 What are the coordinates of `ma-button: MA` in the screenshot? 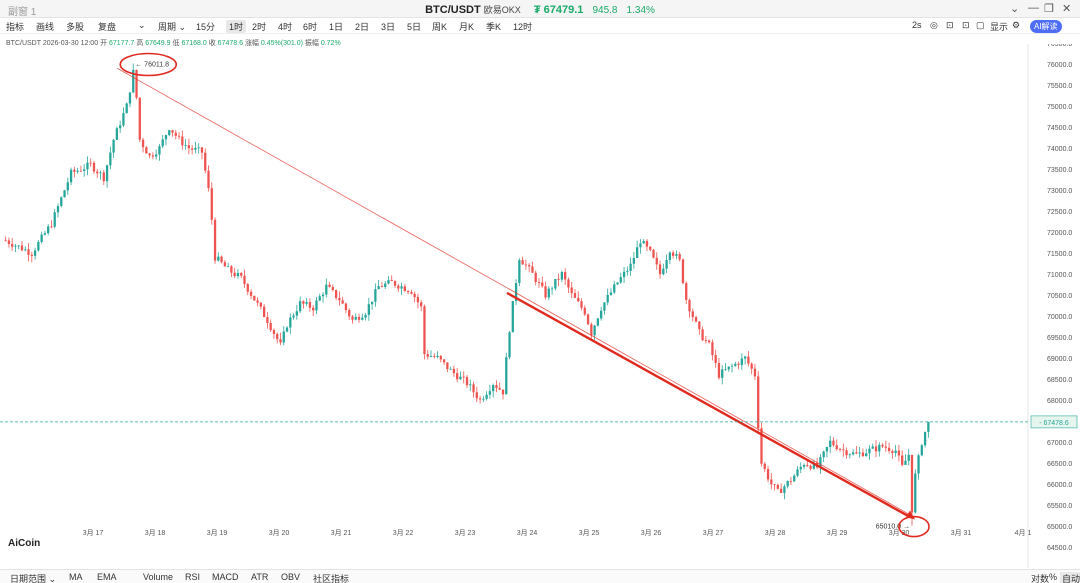 It's located at (76, 577).